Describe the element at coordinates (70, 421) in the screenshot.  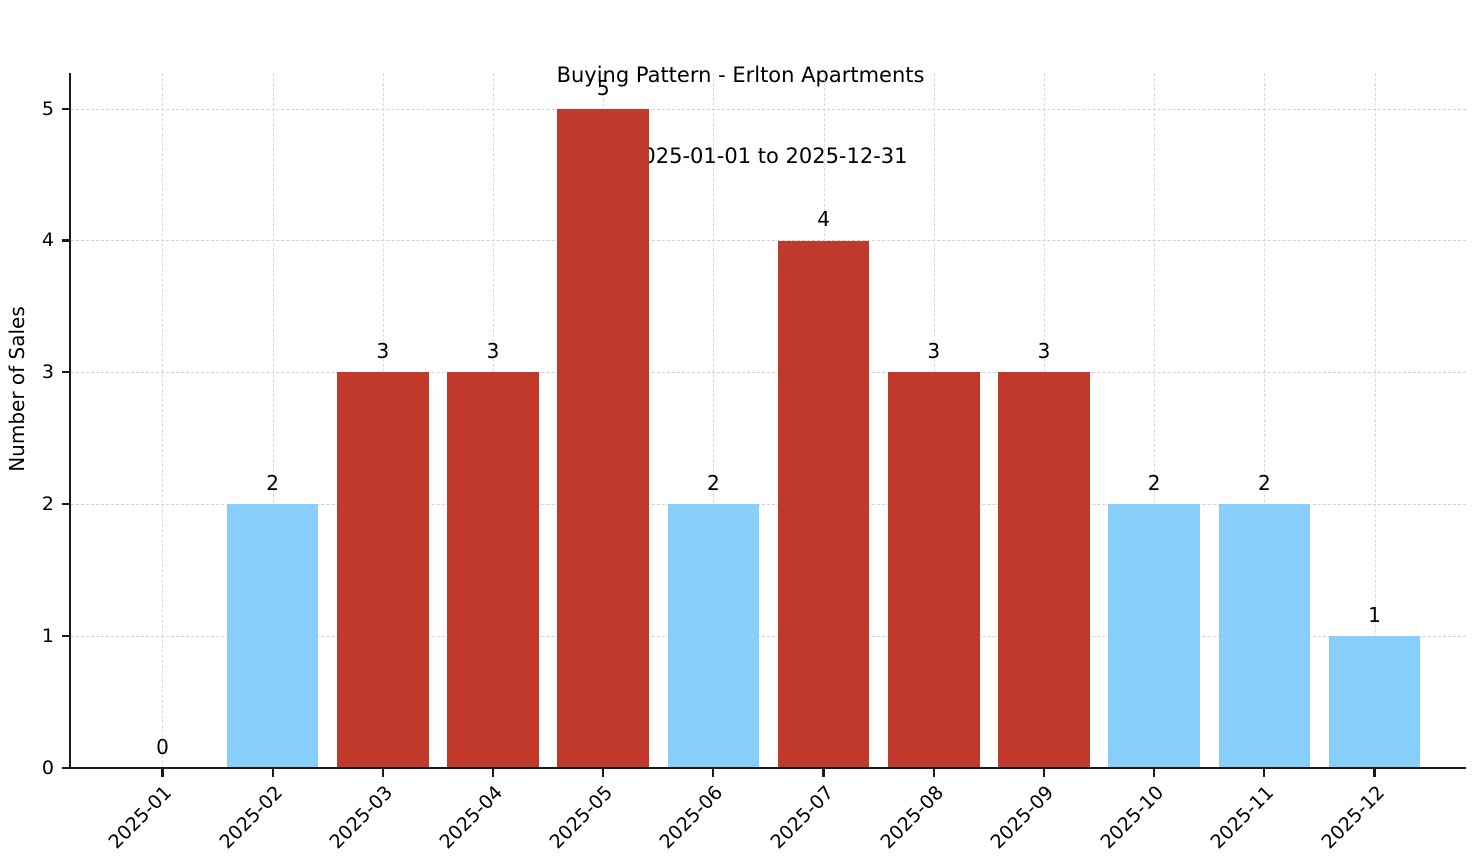
I see `y-axis-spine` at that location.